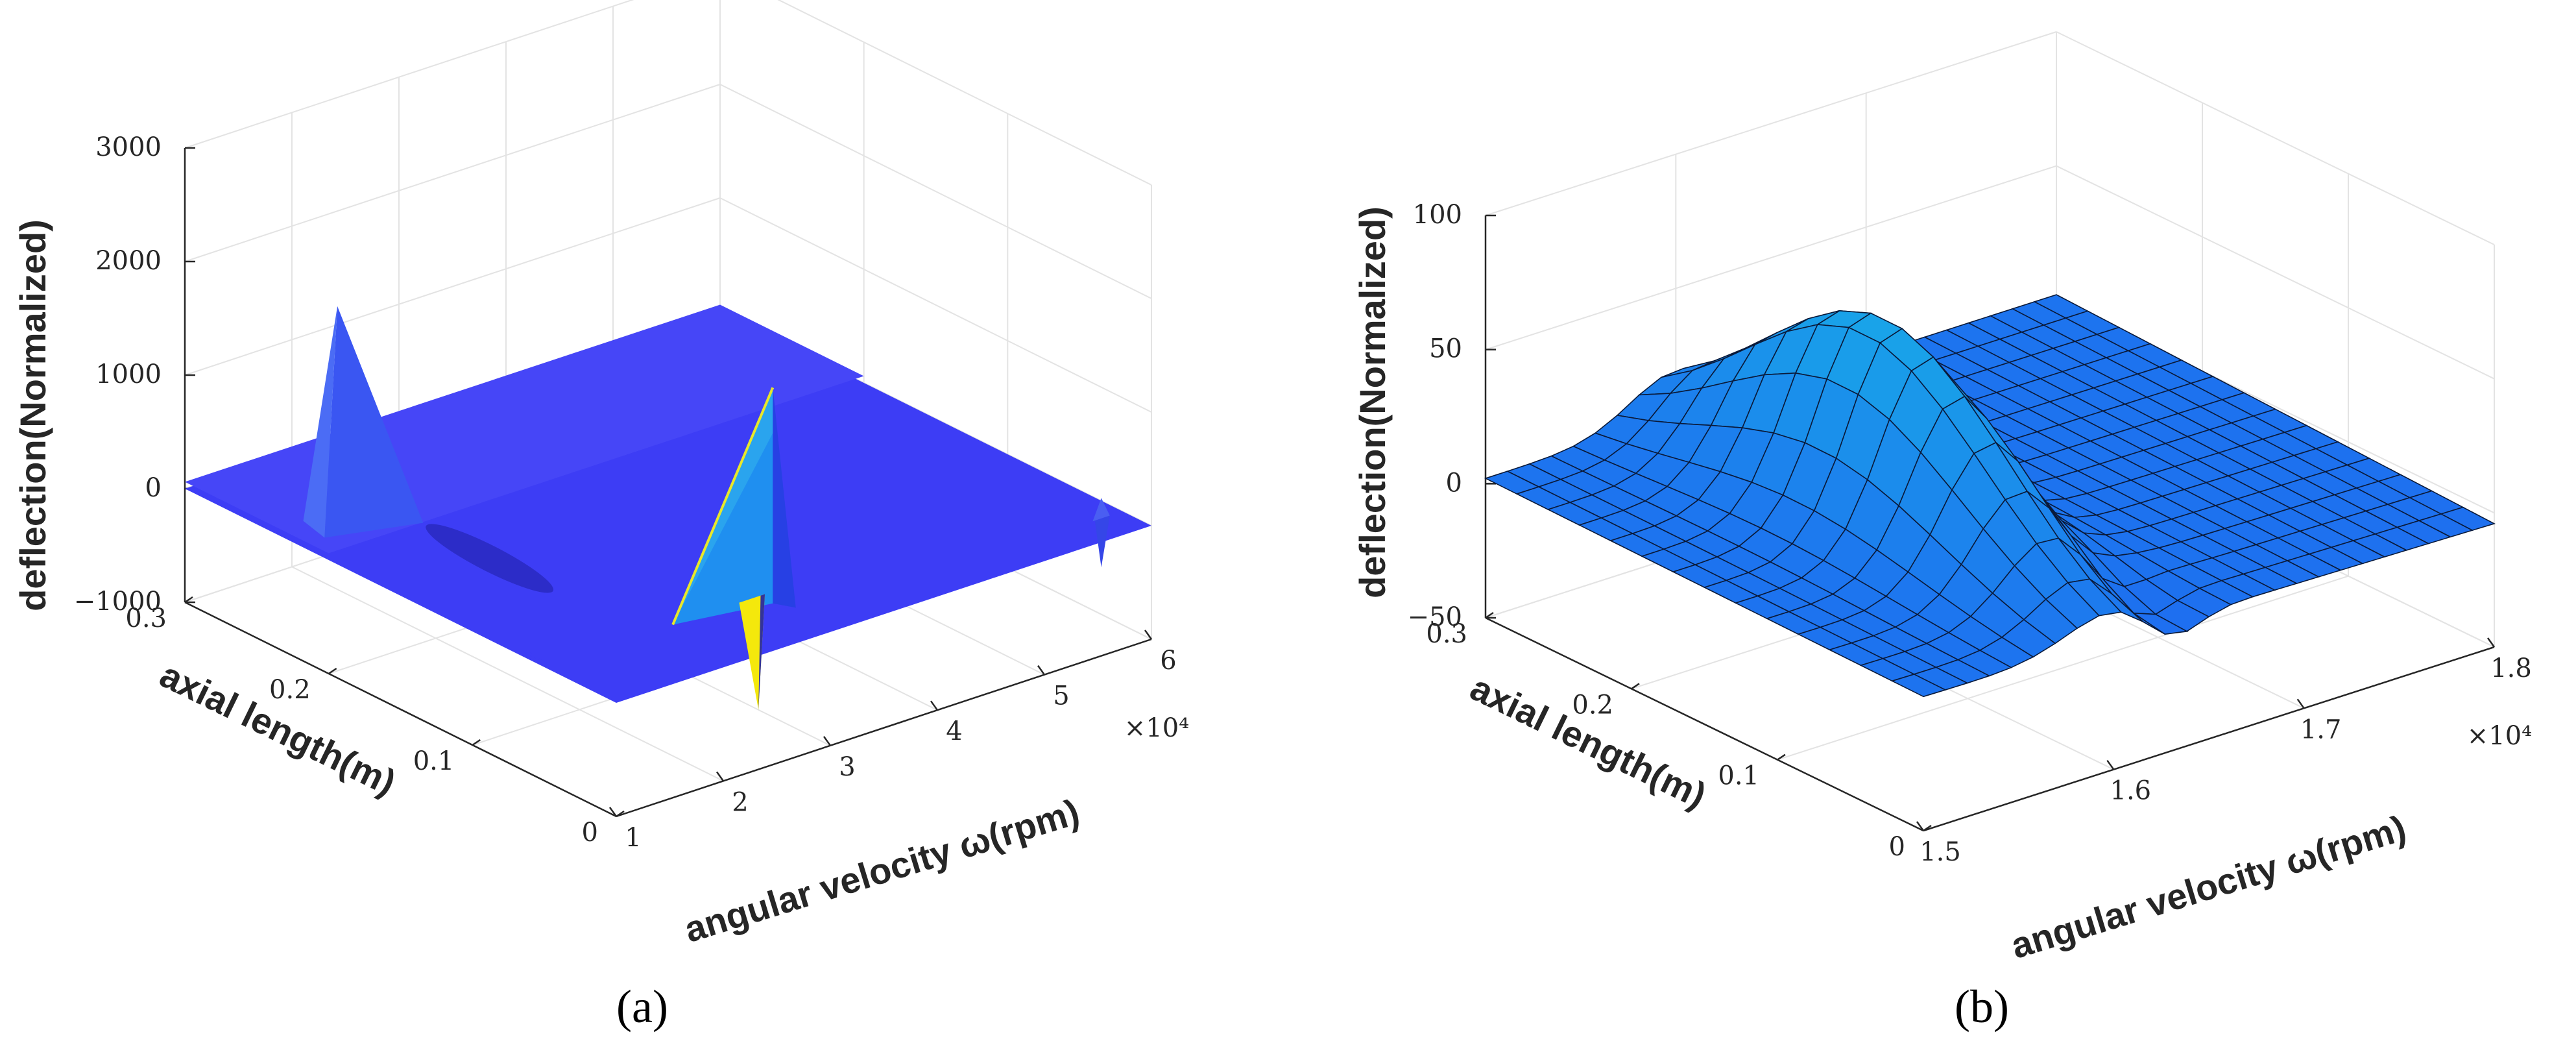  Describe the element at coordinates (2511, 668) in the screenshot. I see `x-tick-label: 1.8` at that location.